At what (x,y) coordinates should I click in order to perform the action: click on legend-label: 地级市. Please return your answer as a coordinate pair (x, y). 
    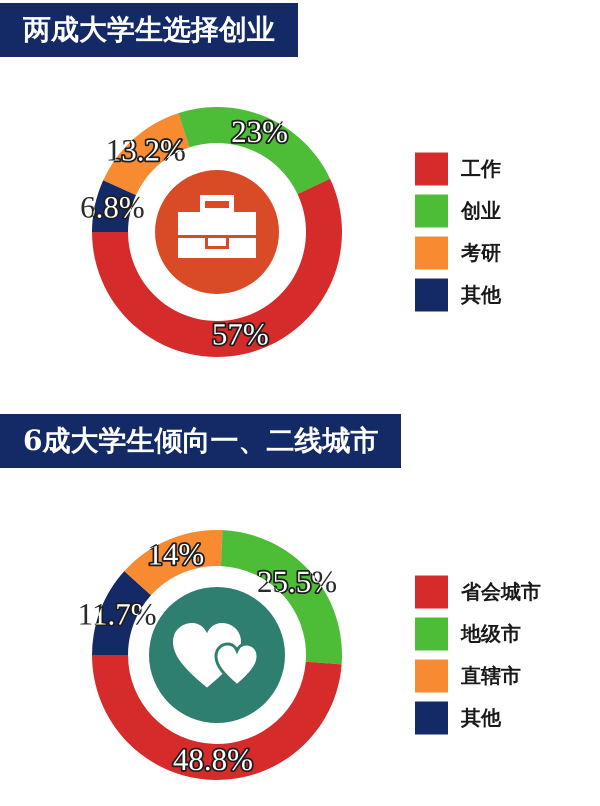
    Looking at the image, I should click on (491, 634).